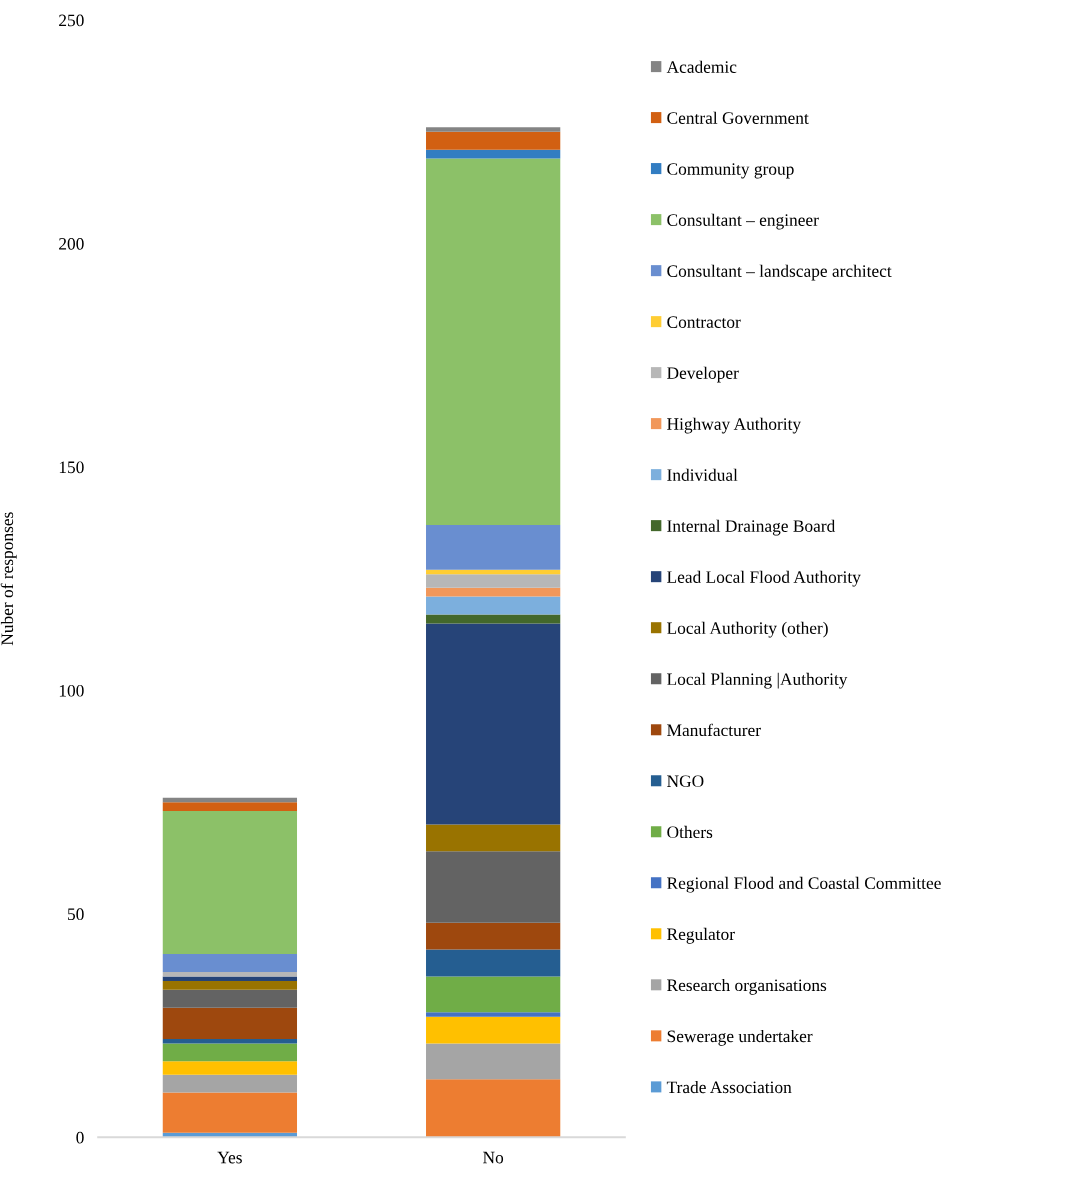 The image size is (1068, 1181). I want to click on legend-label: Others, so click(690, 832).